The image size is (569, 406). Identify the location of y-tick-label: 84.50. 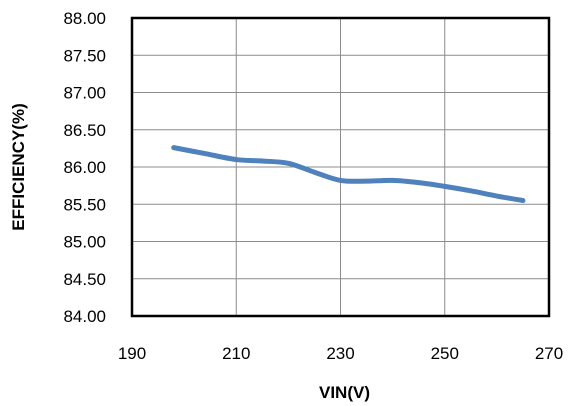
(84, 279).